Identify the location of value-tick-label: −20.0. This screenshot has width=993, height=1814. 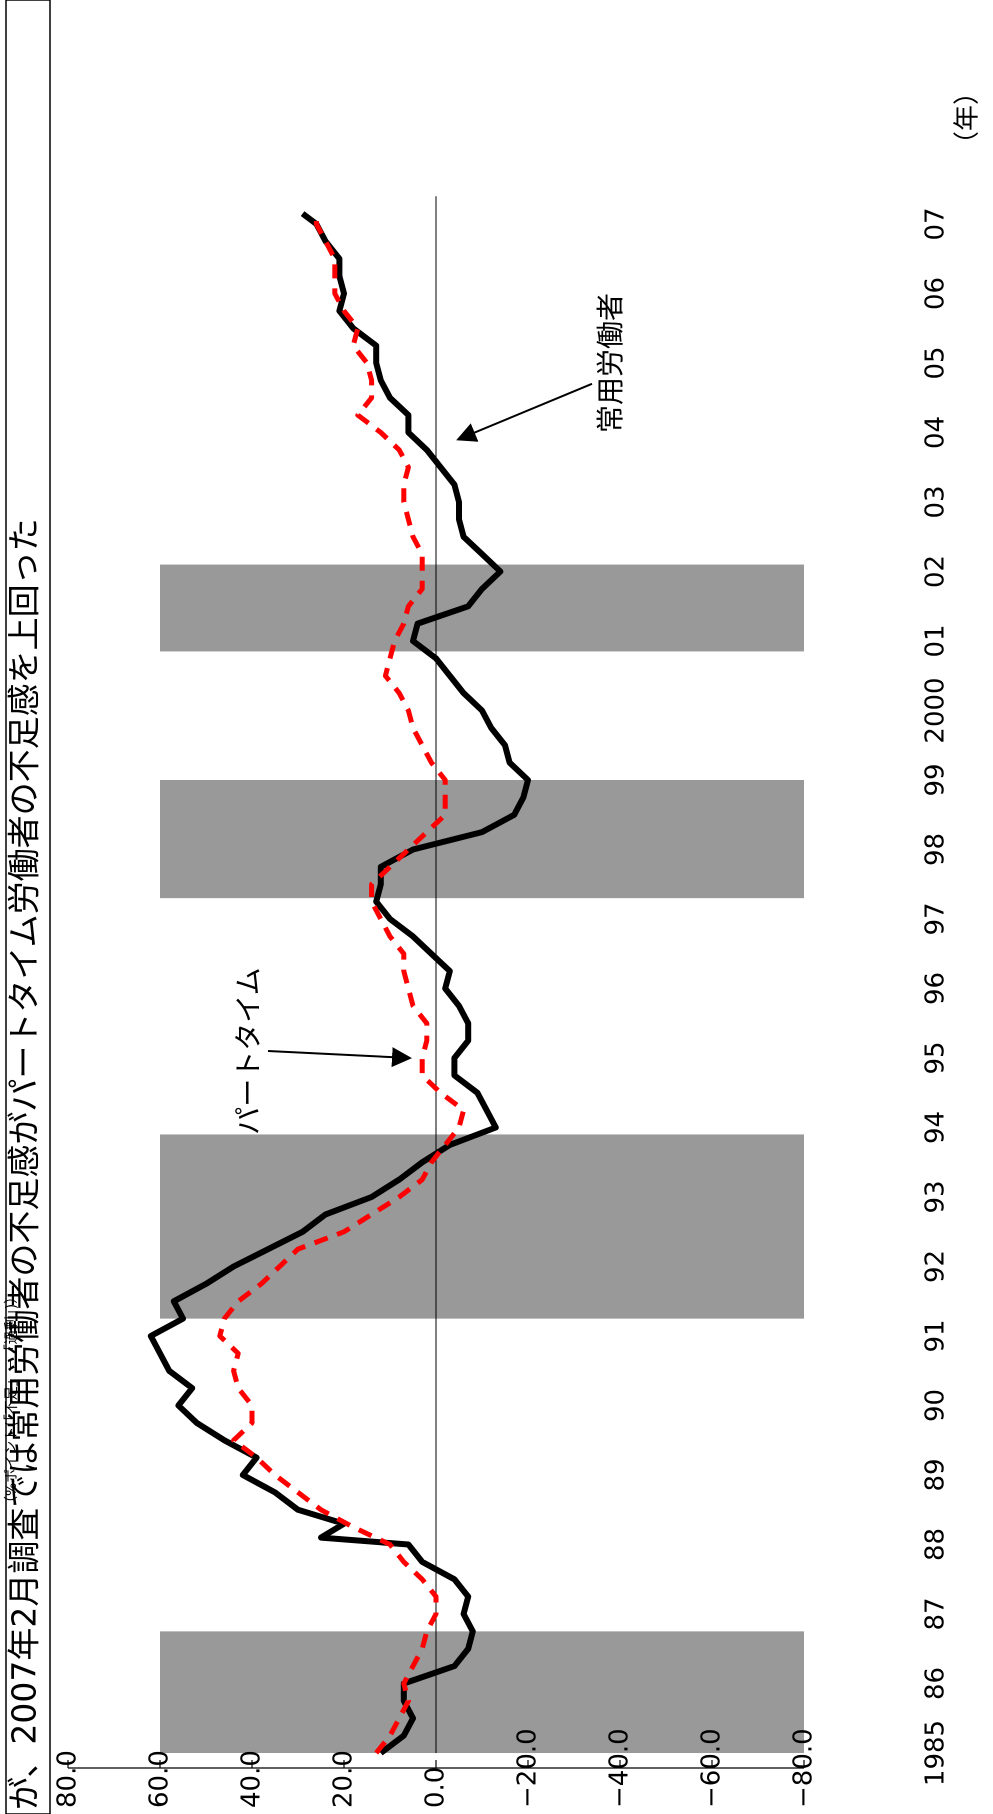
(528, 1768).